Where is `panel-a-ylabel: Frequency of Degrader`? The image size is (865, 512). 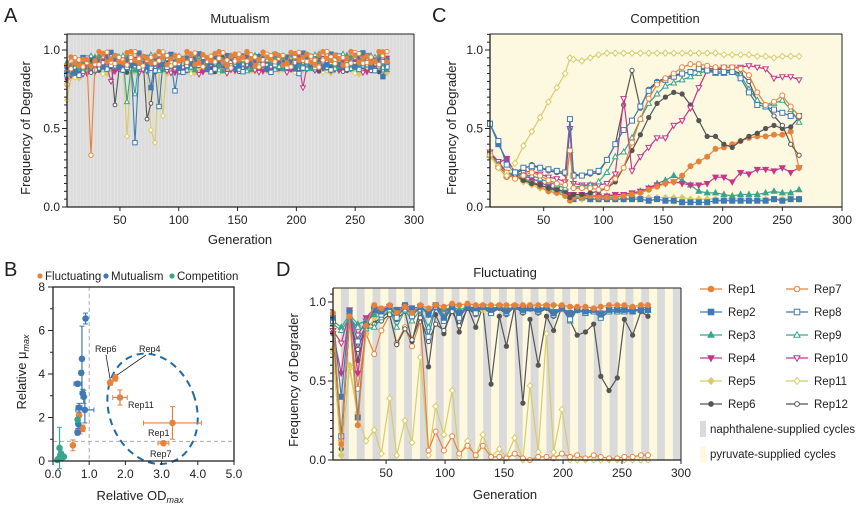 panel-a-ylabel: Frequency of Degrader is located at coordinates (25, 127).